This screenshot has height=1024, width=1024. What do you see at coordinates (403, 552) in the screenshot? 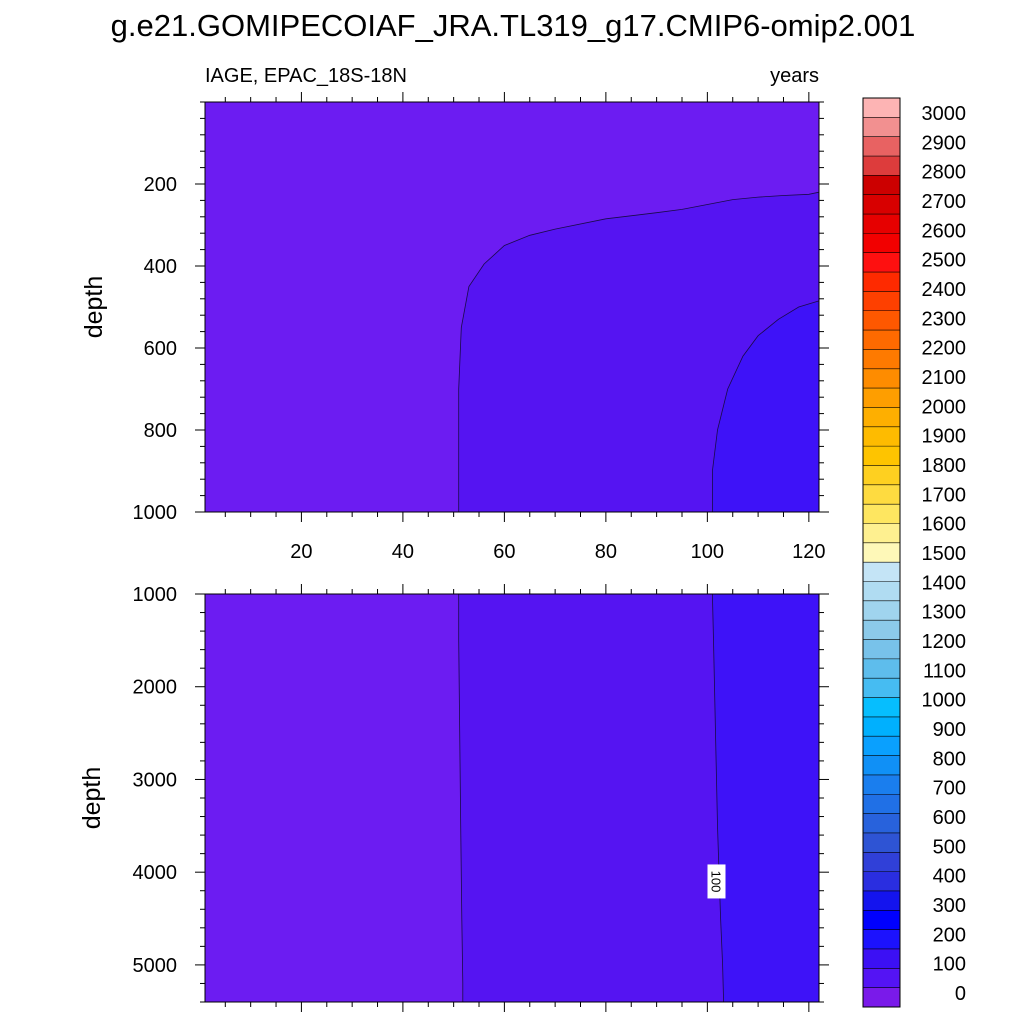
I see `upper-xtick-label: 40` at bounding box center [403, 552].